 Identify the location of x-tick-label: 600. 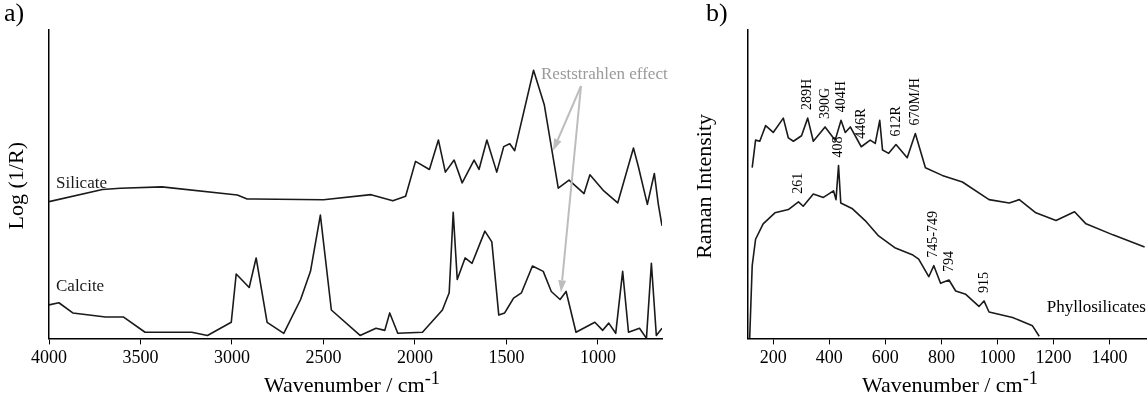
(885, 356).